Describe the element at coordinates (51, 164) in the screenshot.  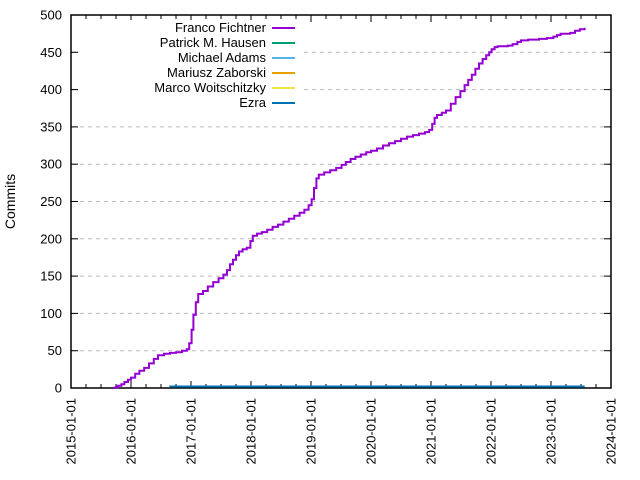
I see `svg-text: 300` at that location.